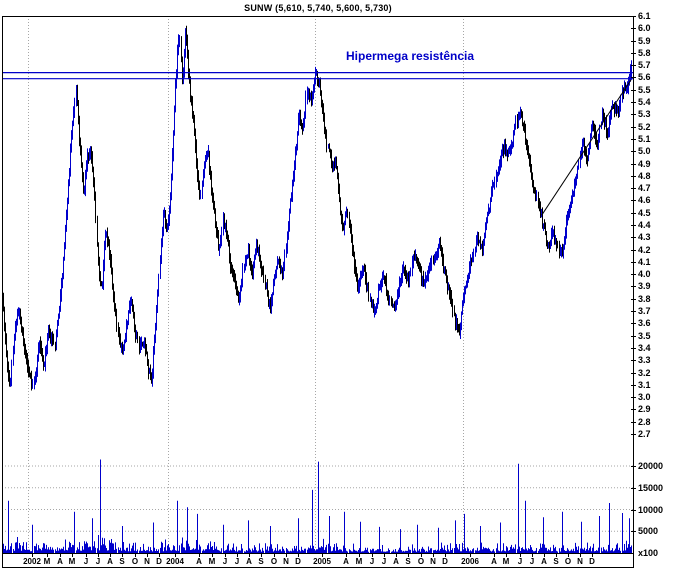 Image resolution: width=682 pixels, height=570 pixels. Describe the element at coordinates (651, 488) in the screenshot. I see `volume-tick-label: 15000` at that location.